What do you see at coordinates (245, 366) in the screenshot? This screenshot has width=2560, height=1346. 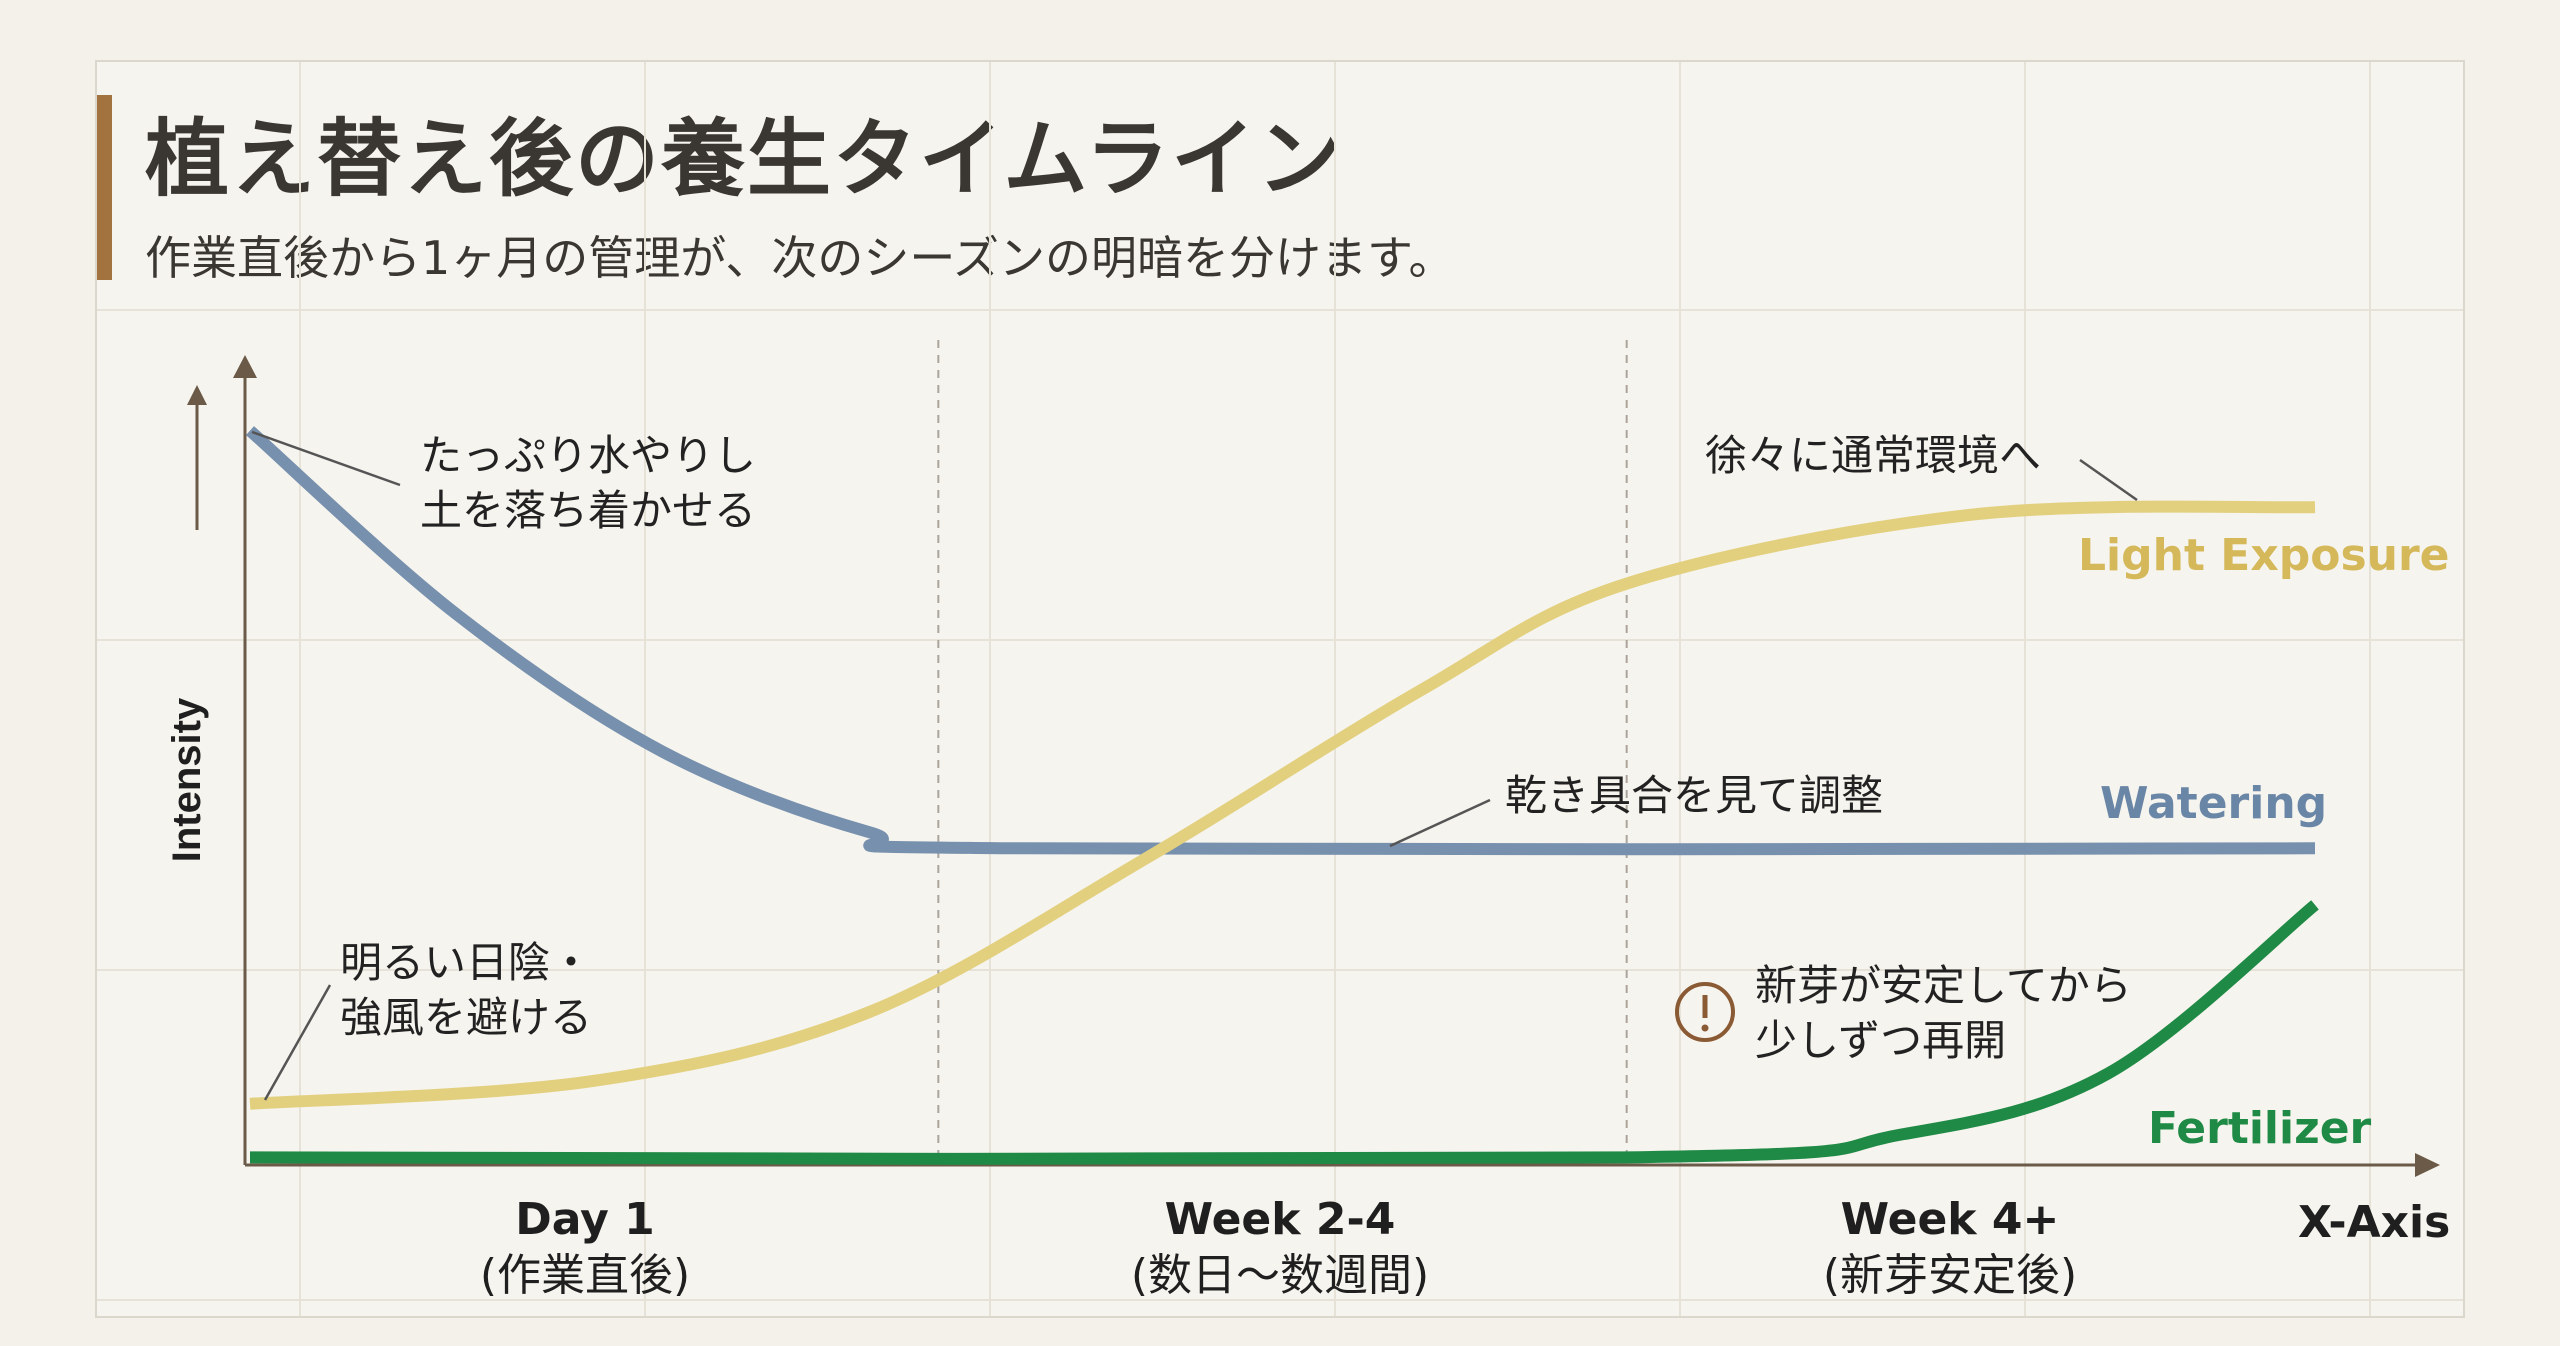 I see `y-axis-arrow` at bounding box center [245, 366].